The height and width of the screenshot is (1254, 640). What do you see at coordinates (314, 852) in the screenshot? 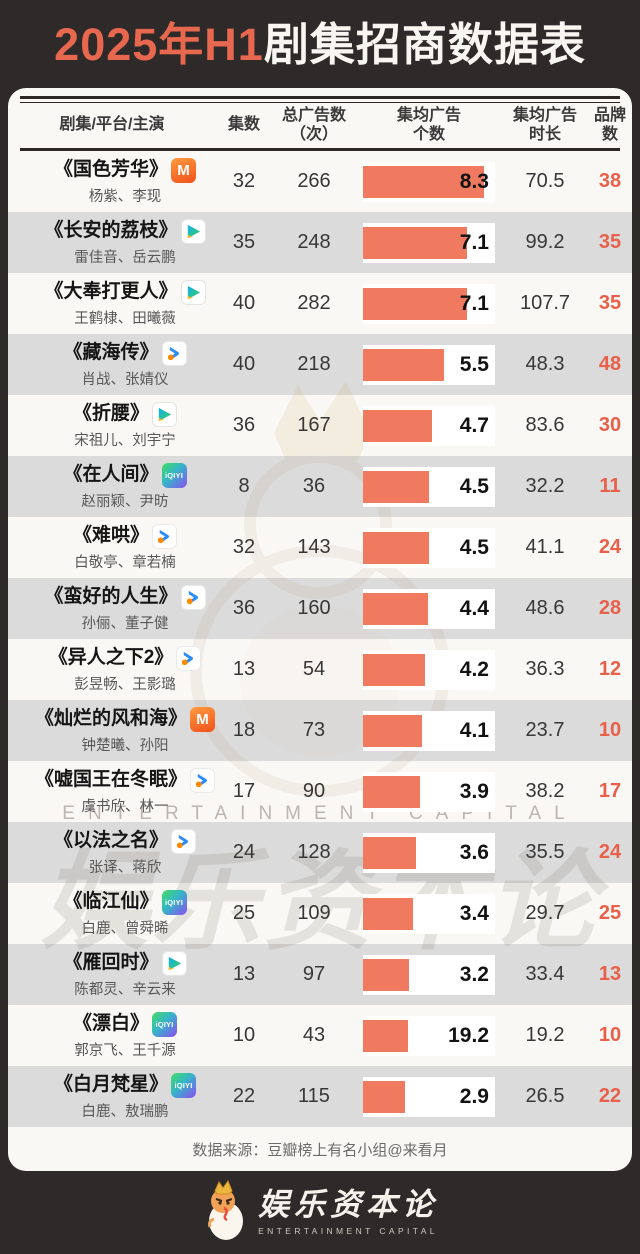
I see `total-ads-value: 128` at bounding box center [314, 852].